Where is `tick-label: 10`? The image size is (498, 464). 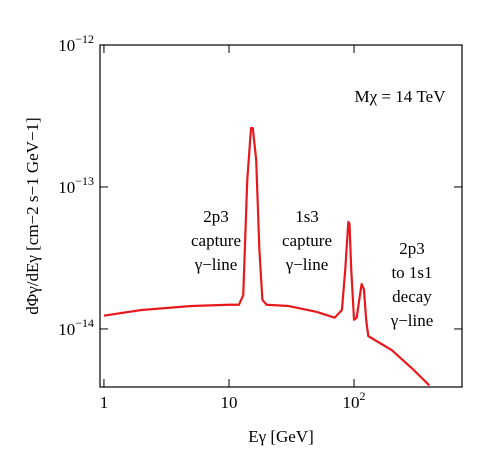
tick-label: 10 is located at coordinates (228, 402).